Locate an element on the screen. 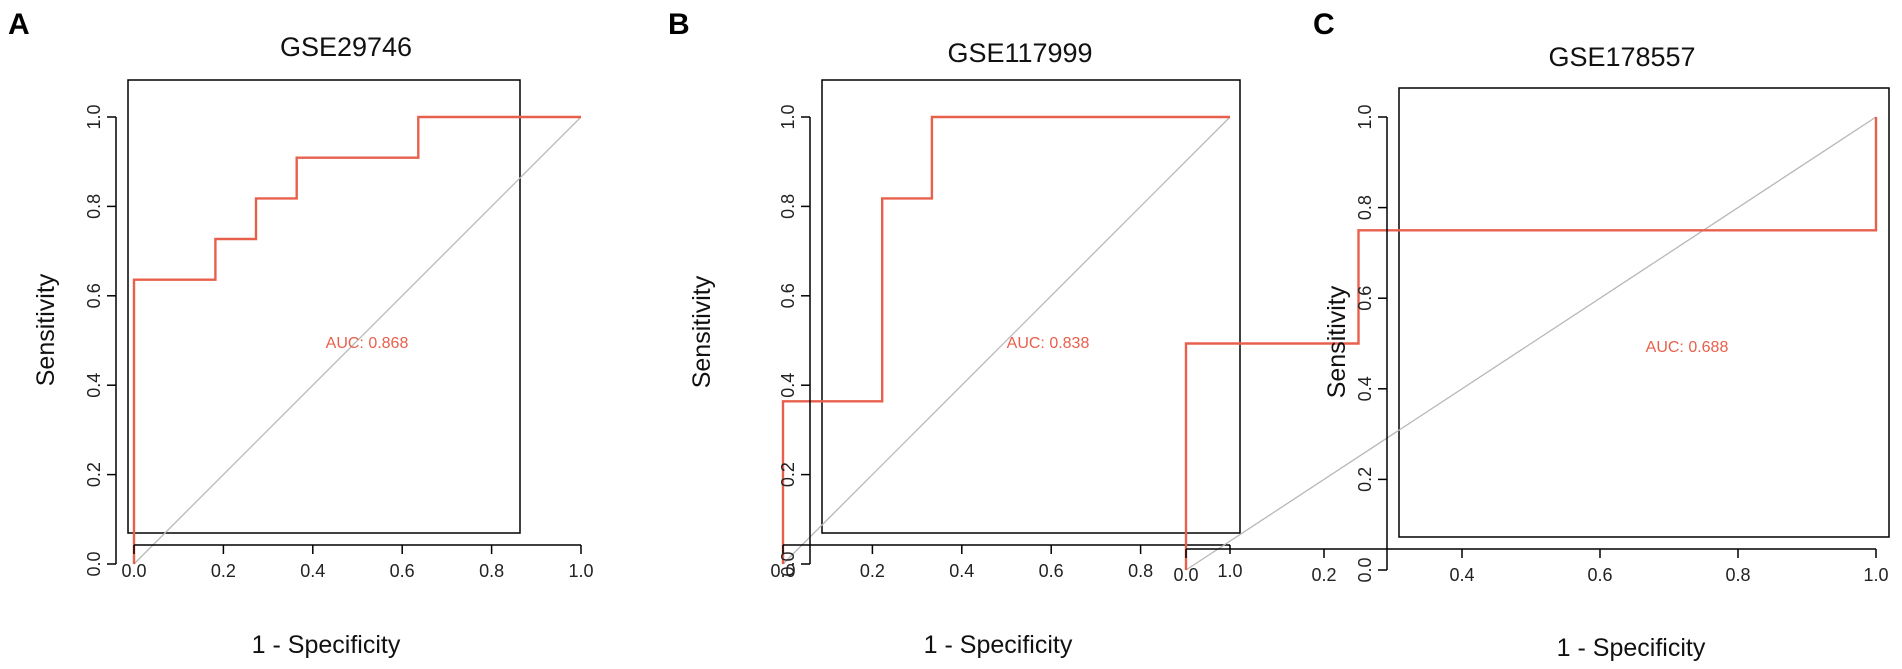 This screenshot has width=1902, height=669. chart-title: GSE29746 is located at coordinates (346, 47).